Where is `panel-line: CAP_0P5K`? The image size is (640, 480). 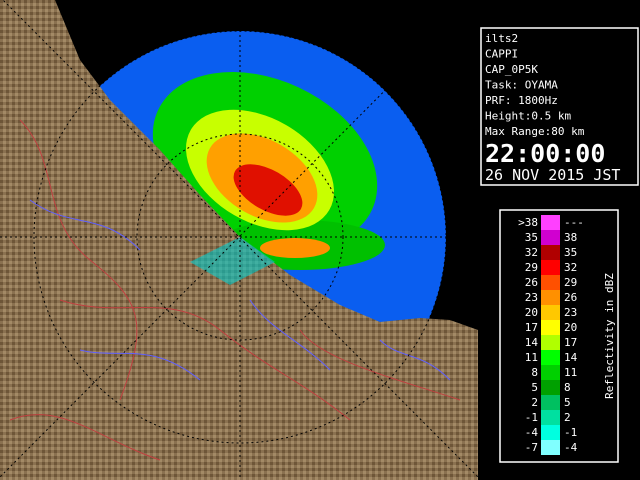
panel-line: CAP_0P5K is located at coordinates (511, 69).